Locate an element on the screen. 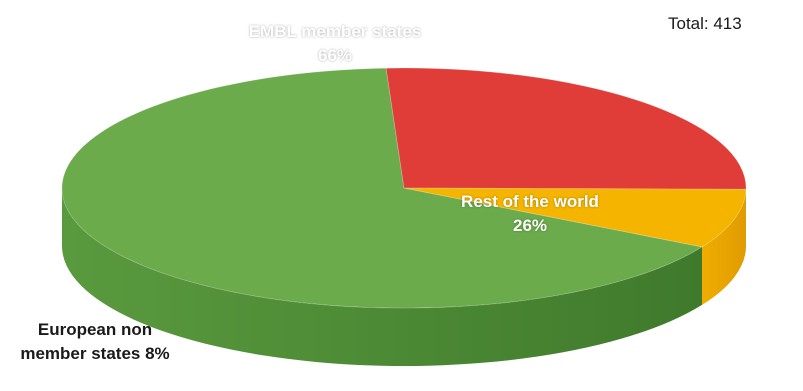 The height and width of the screenshot is (391, 803). slice-label-european-non-member-states: European non member states 8% is located at coordinates (95, 341).